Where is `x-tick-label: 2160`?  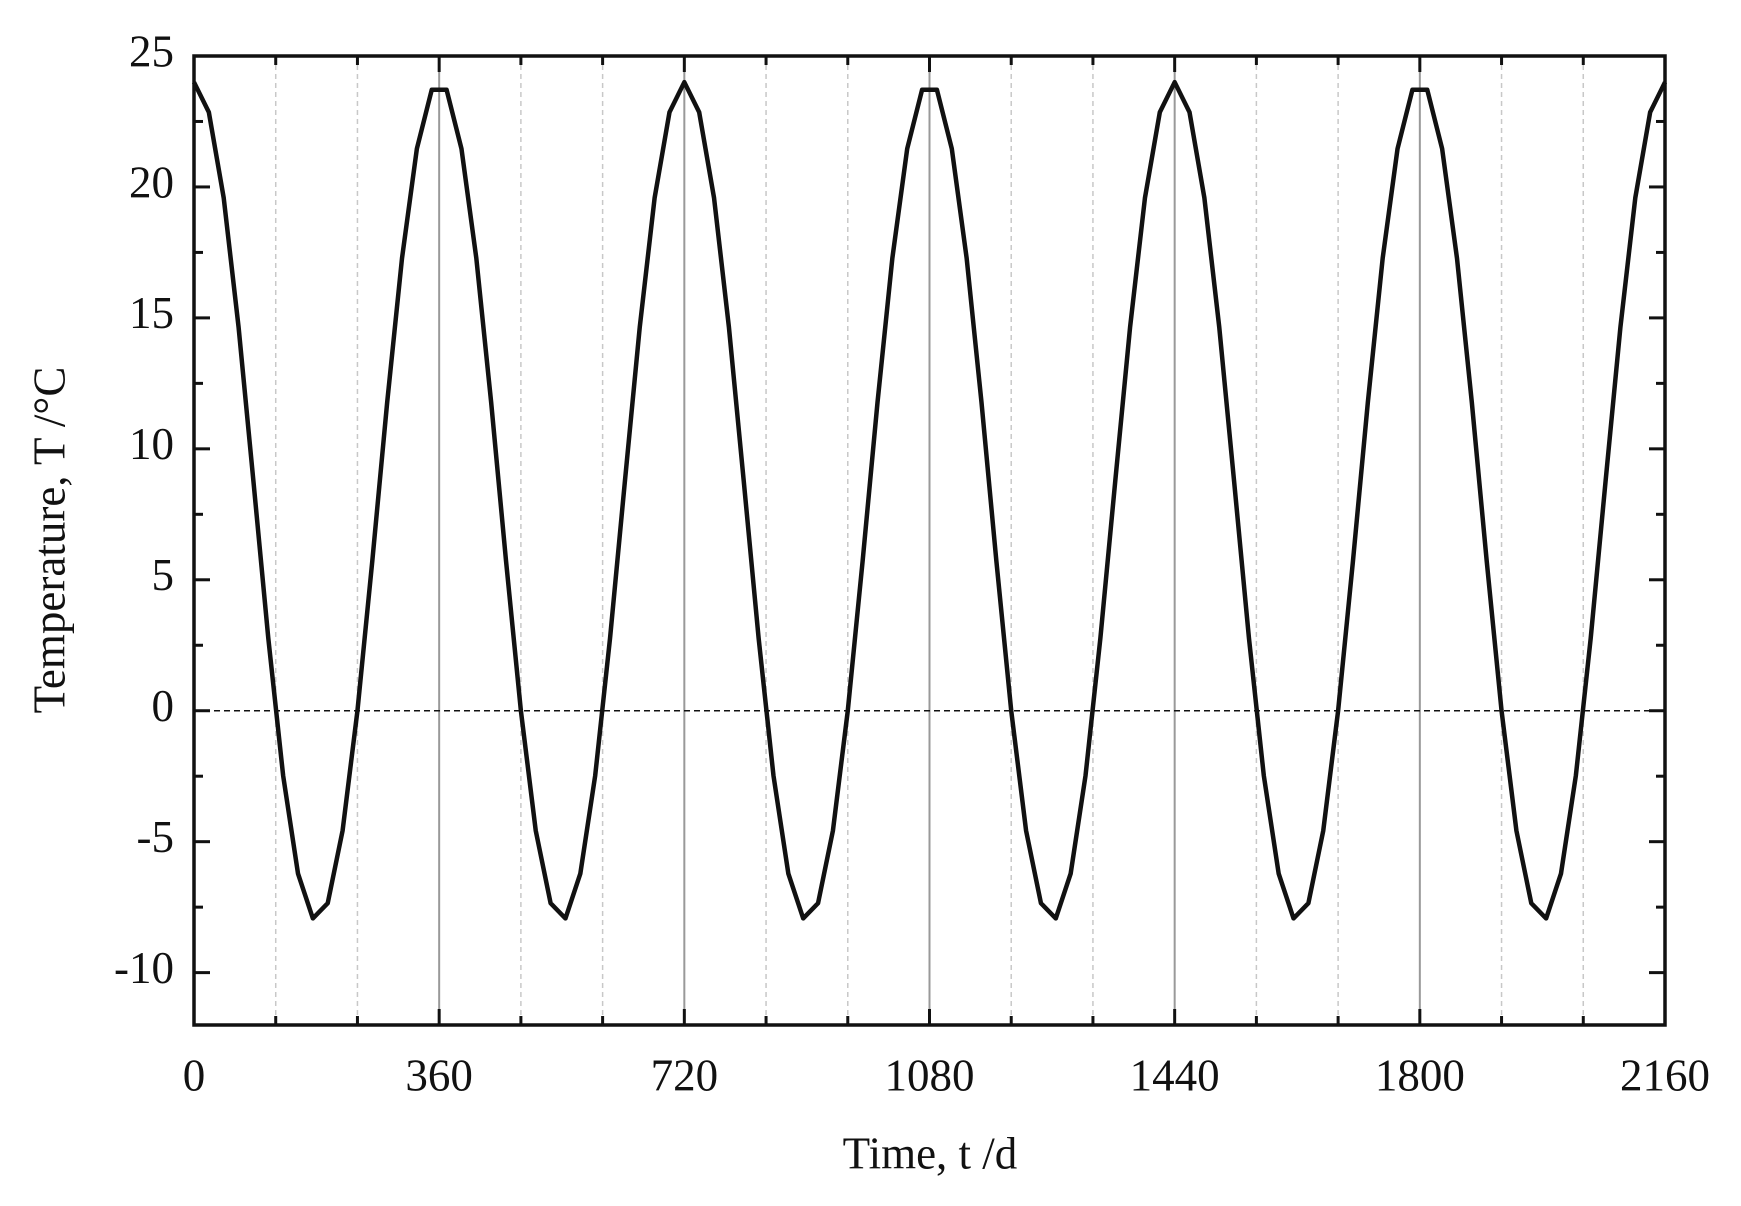
x-tick-label: 2160 is located at coordinates (1665, 1075).